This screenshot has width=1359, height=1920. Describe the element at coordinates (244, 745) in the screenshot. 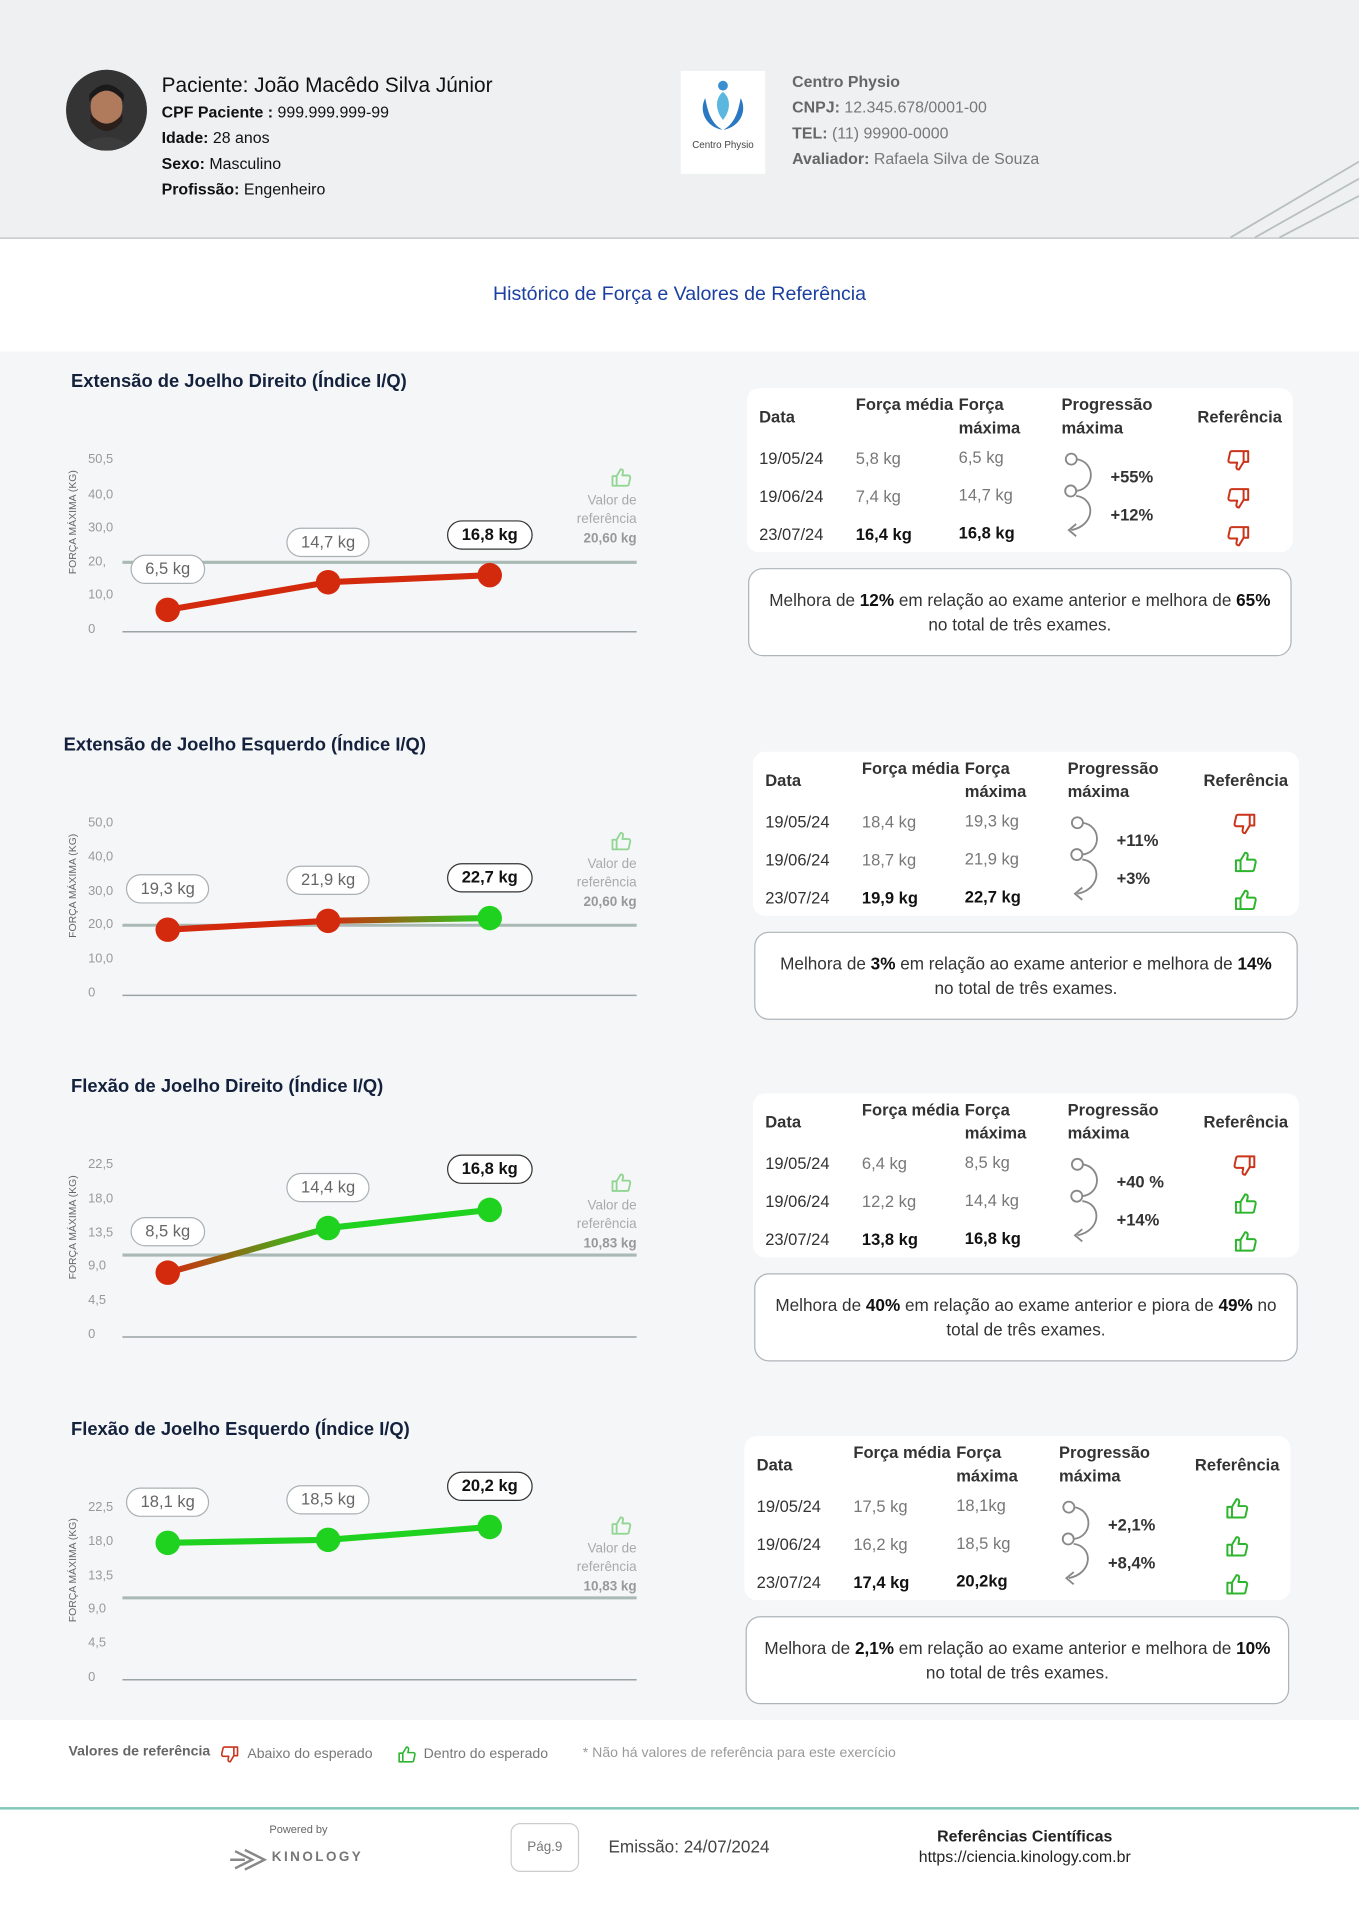

I see `section-title: Extensão de Joelho Esquerdo (Índice I/Q)` at that location.